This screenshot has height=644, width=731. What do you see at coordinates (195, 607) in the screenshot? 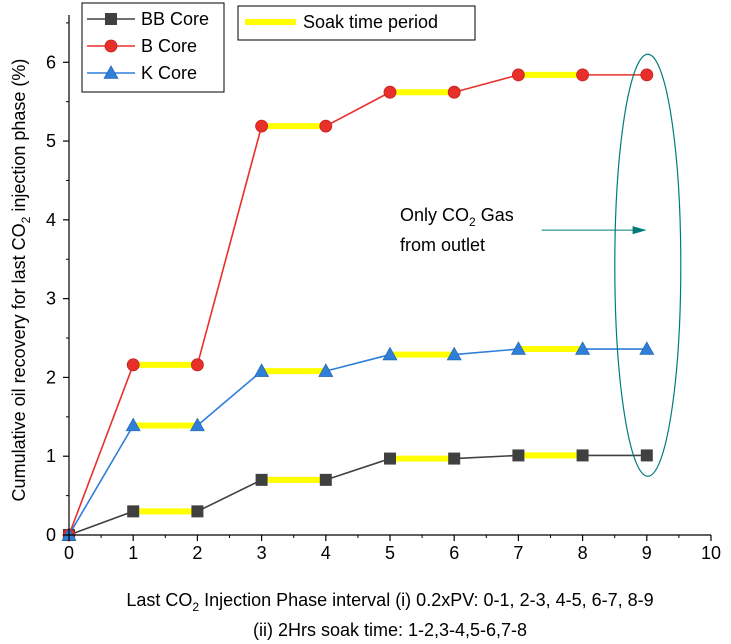
I see `x-axis-title-subscript: 2` at bounding box center [195, 607].